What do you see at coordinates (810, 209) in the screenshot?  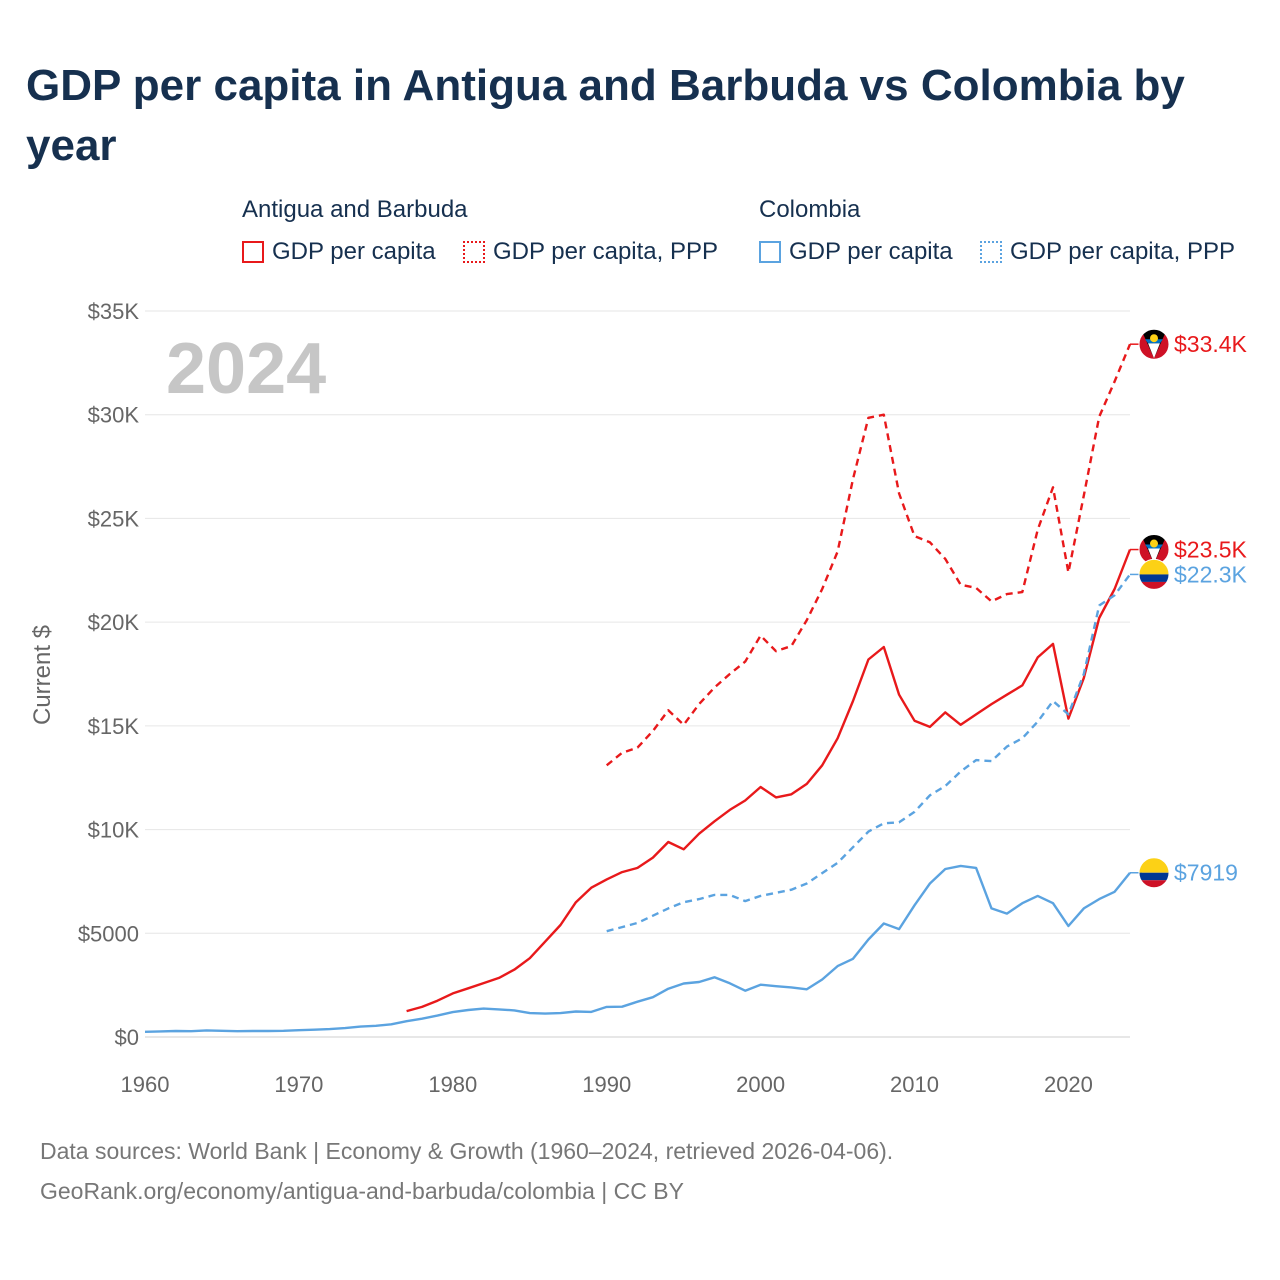 I see `legend-group-title: Colombia` at bounding box center [810, 209].